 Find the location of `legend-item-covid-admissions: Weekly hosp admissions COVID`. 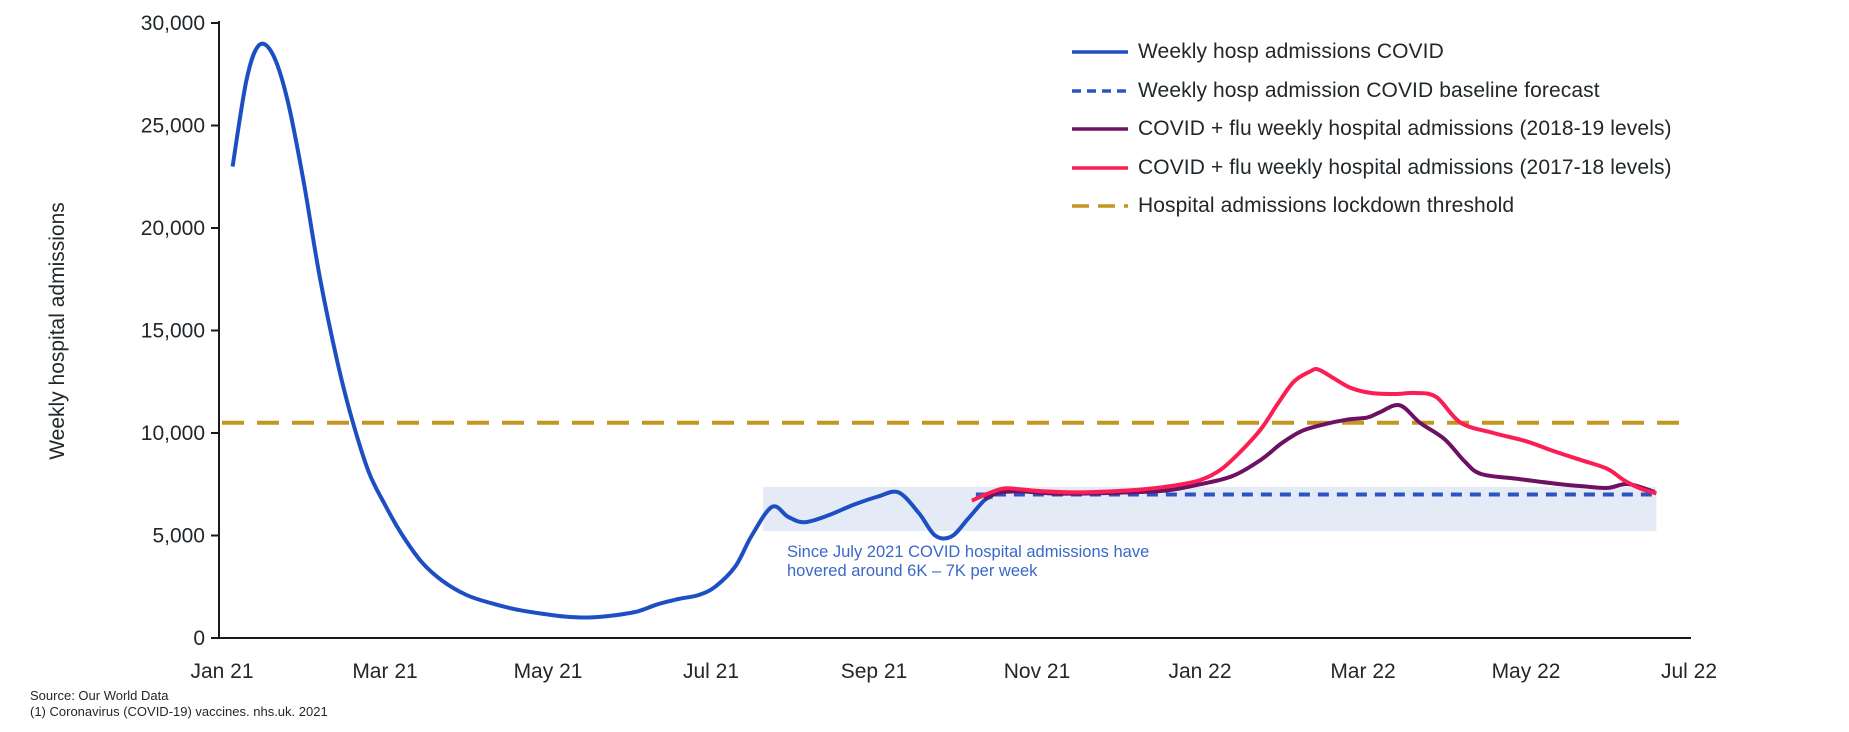

legend-item-covid-admissions: Weekly hosp admissions COVID is located at coordinates (1372, 52).